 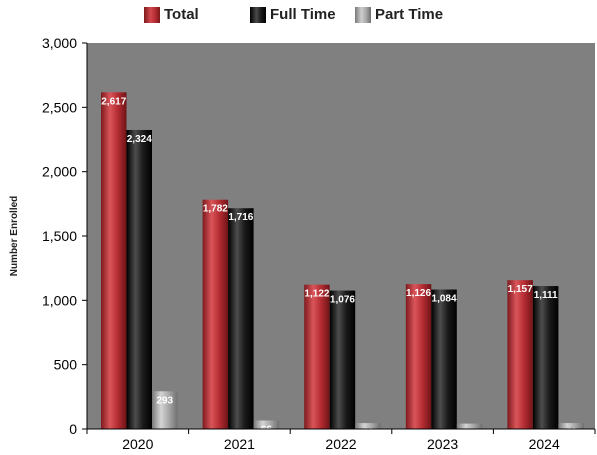 I want to click on data-label-part-time-2024: 46, so click(x=572, y=432).